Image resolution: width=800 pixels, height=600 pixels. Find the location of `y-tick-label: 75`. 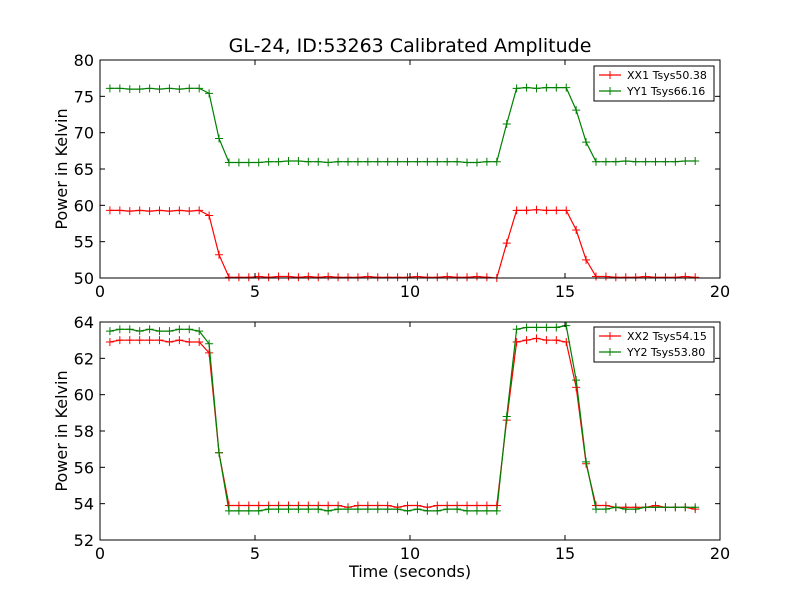

y-tick-label: 75 is located at coordinates (84, 96).